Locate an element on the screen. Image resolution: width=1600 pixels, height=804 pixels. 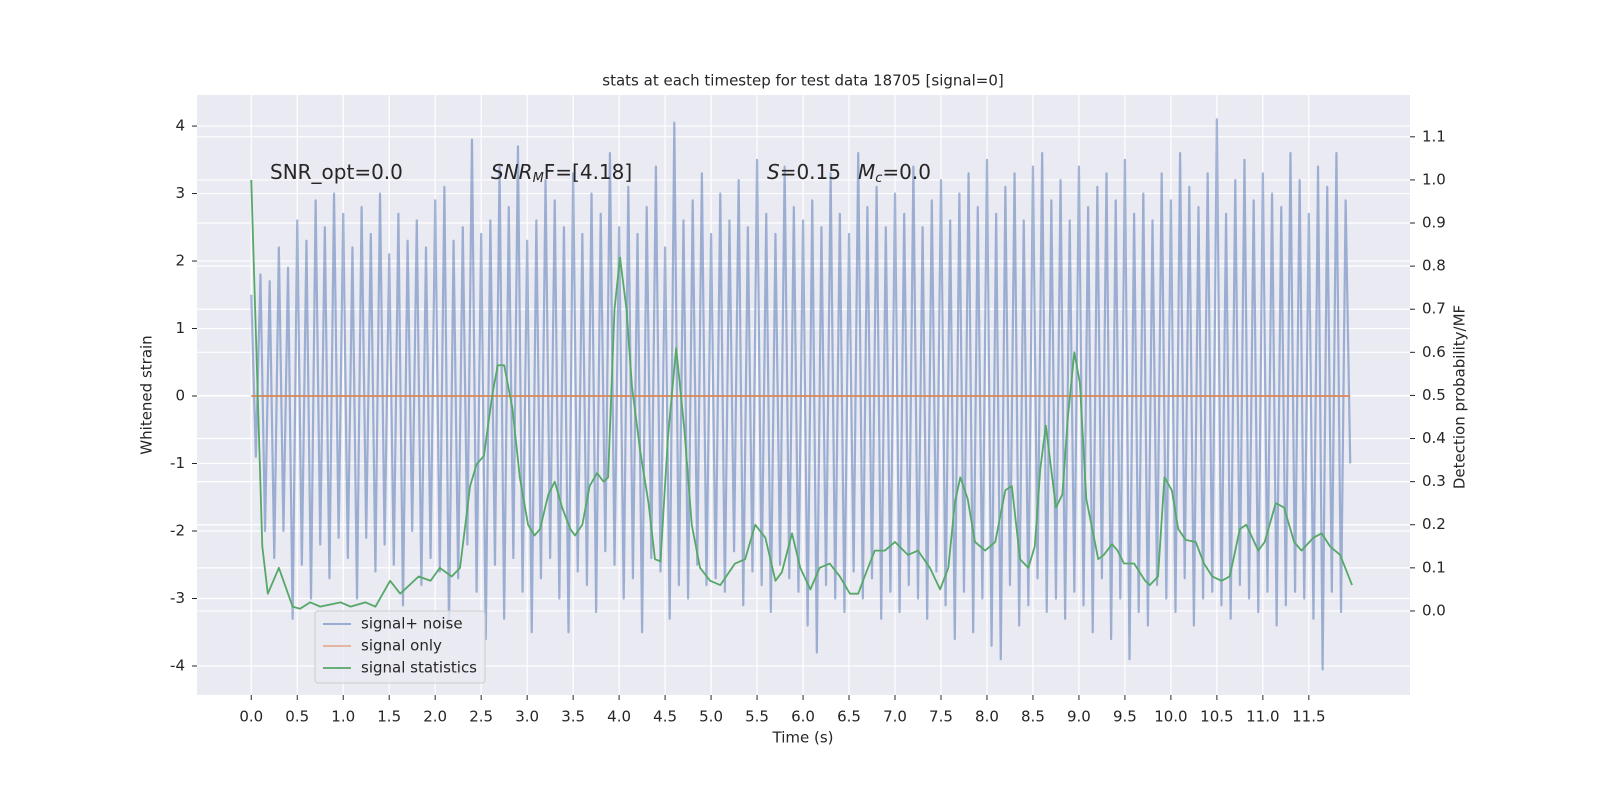
annotation-rest: F=[4.18] is located at coordinates (588, 172).